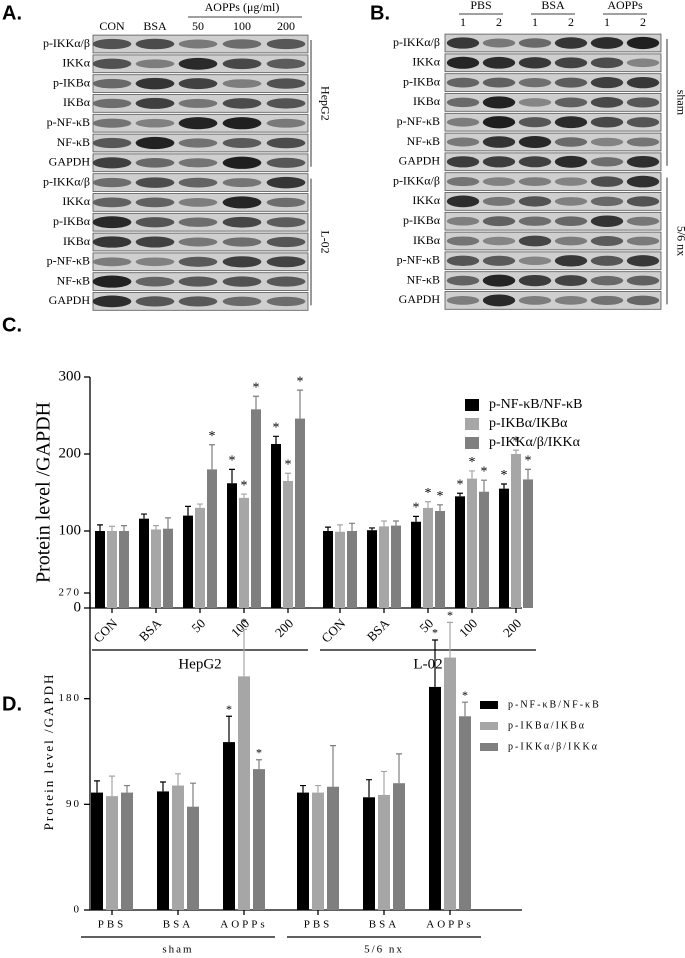 Image resolution: width=685 pixels, height=958 pixels. Describe the element at coordinates (512, 628) in the screenshot. I see `x-tick-label: 200` at that location.